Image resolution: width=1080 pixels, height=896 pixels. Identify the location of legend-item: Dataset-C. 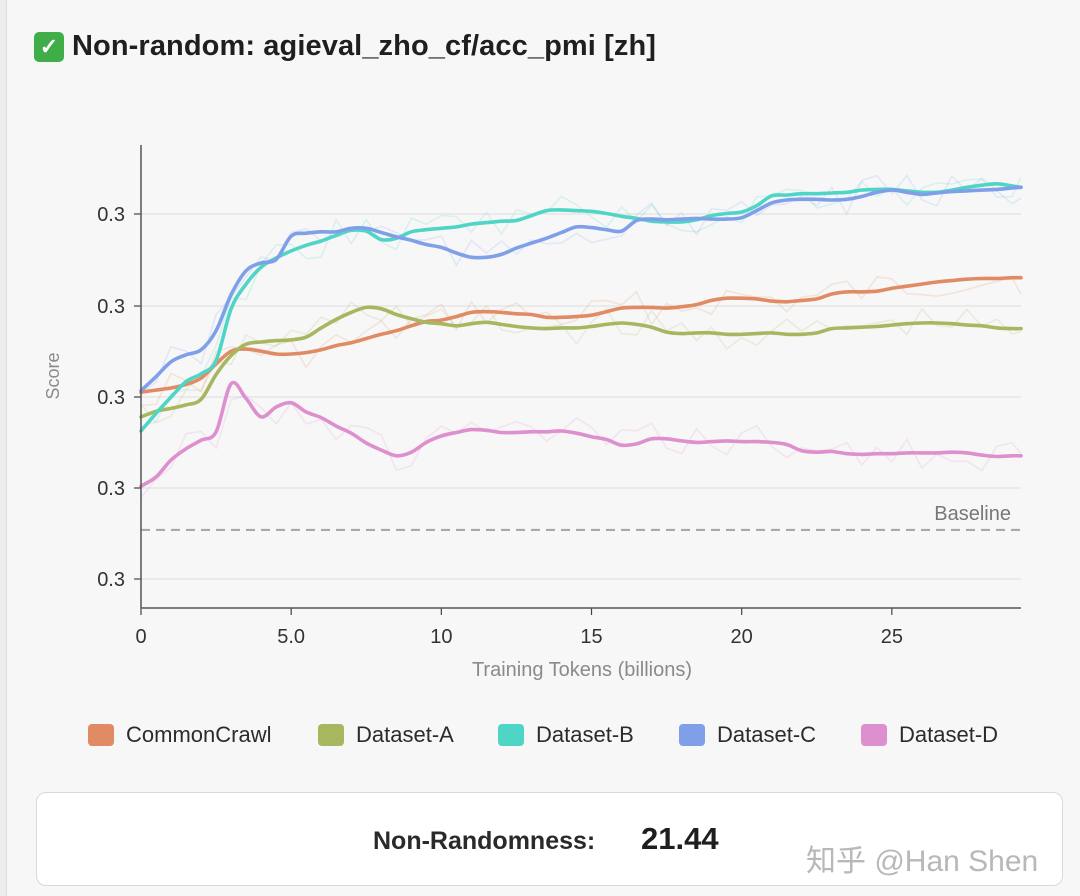
(747, 735).